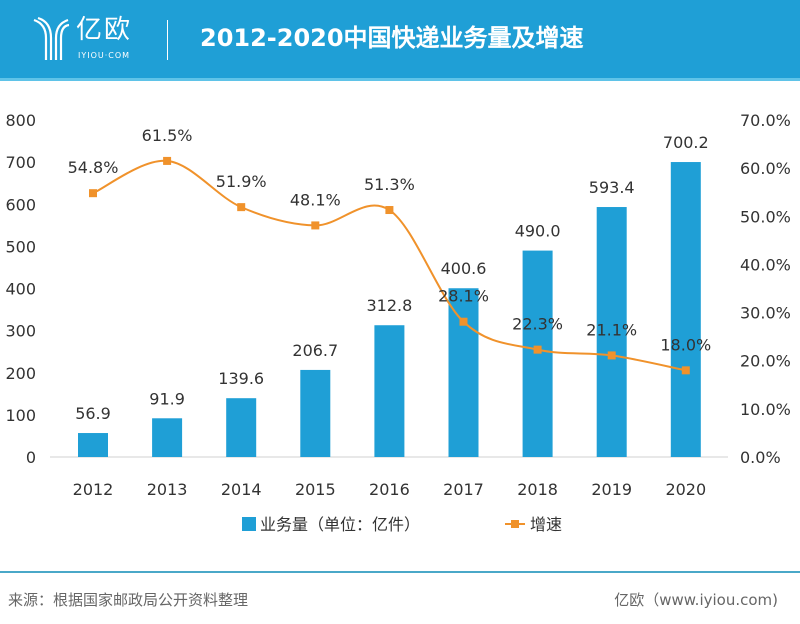 The image size is (800, 624). I want to click on x-tick-label: 2020, so click(685, 489).